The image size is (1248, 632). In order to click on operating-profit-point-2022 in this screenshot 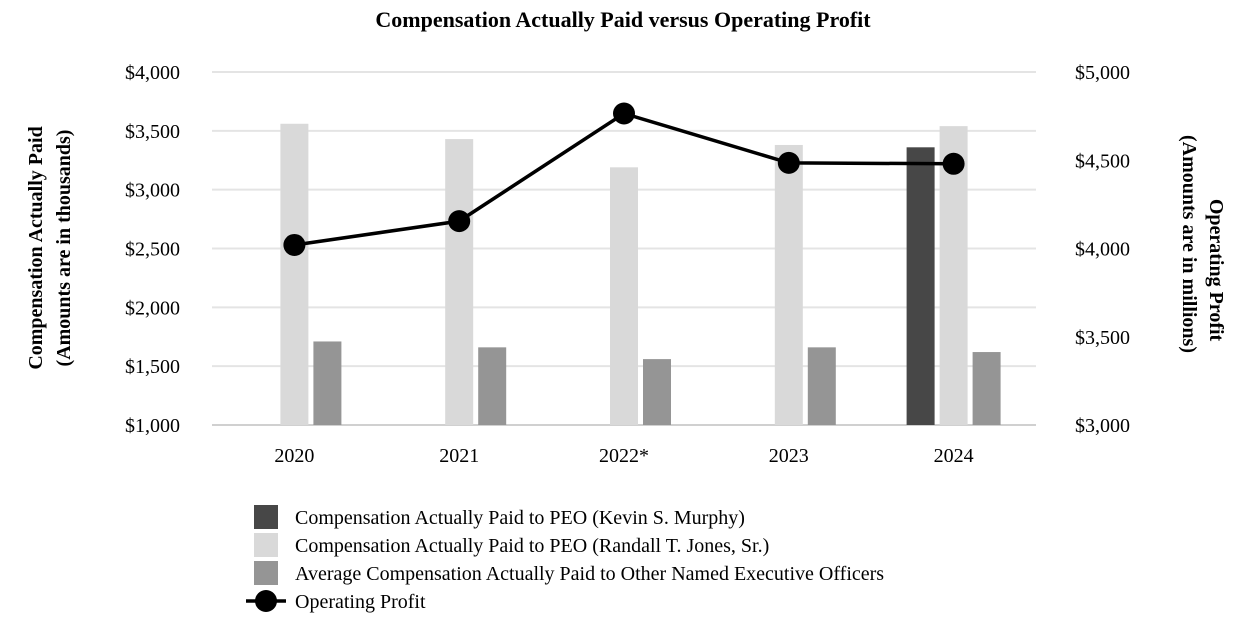, I will do `click(624, 113)`.